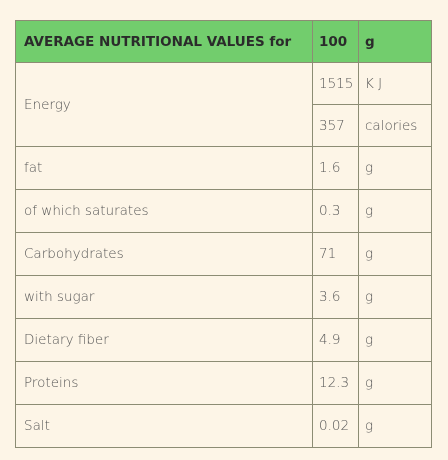 The width and height of the screenshot is (448, 460). I want to click on nutrient-row: with sugar 3.6 g, so click(223, 297).